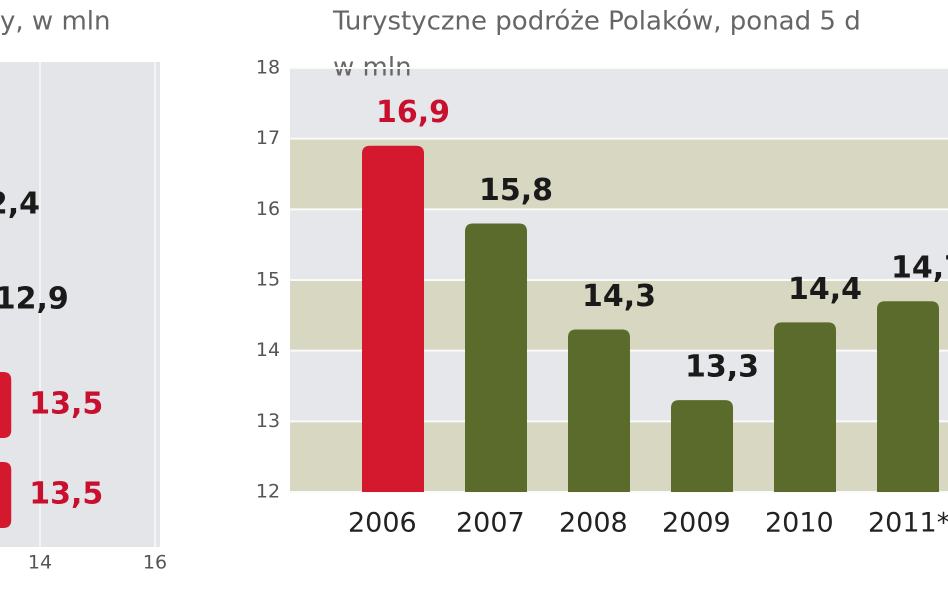 The image size is (948, 593). What do you see at coordinates (596, 22) in the screenshot?
I see `right-title: Turystyczne podróże Polaków, ponad 5 d` at bounding box center [596, 22].